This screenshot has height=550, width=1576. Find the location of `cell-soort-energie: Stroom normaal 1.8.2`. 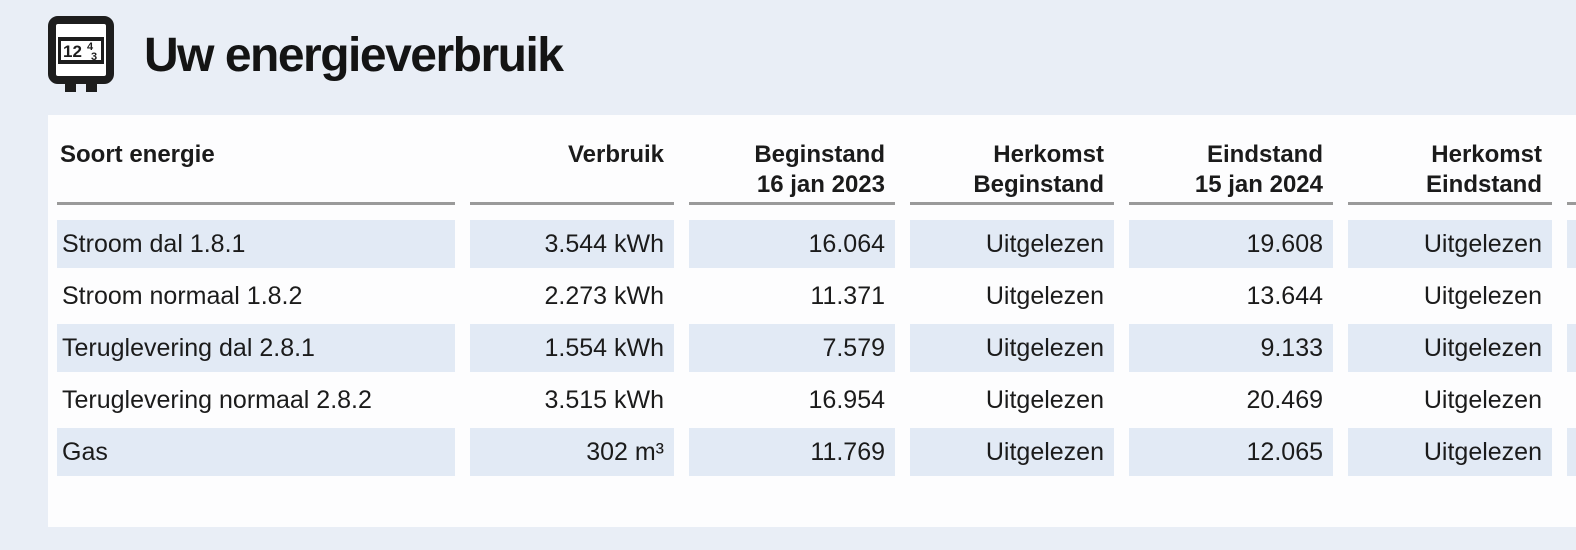

cell-soort-energie: Stroom normaal 1.8.2 is located at coordinates (182, 296).